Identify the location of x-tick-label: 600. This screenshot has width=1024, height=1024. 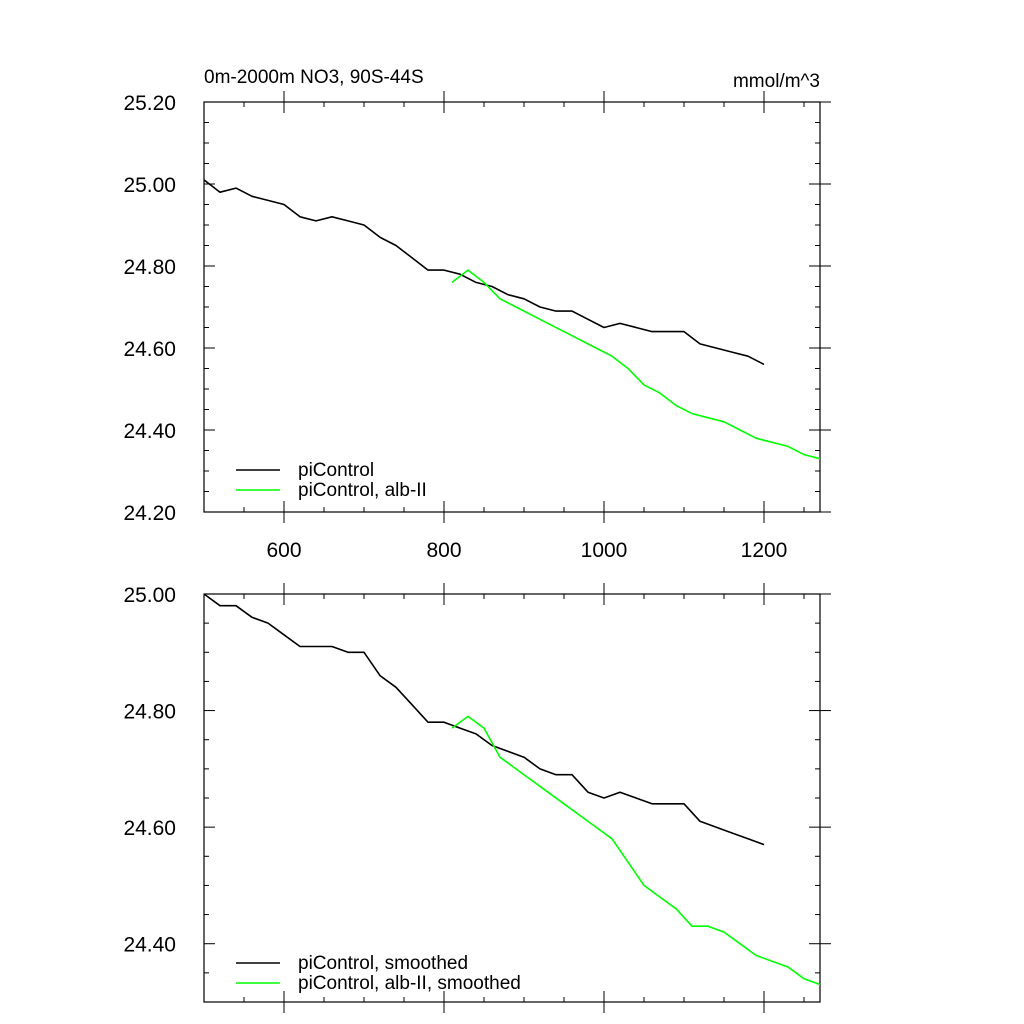
(283, 550).